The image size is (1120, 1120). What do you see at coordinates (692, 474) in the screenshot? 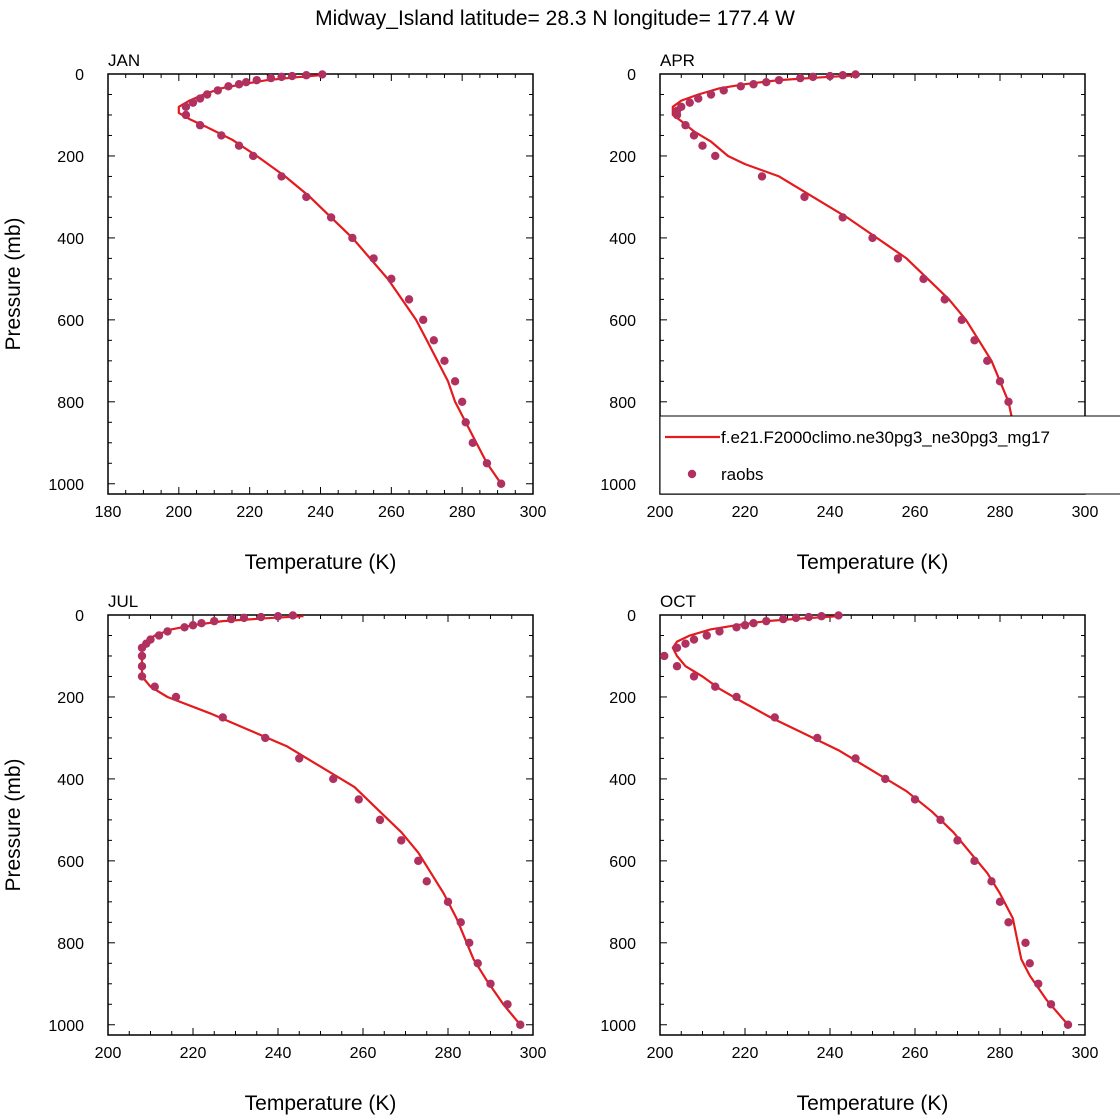
I see `legend-obs-swatch` at bounding box center [692, 474].